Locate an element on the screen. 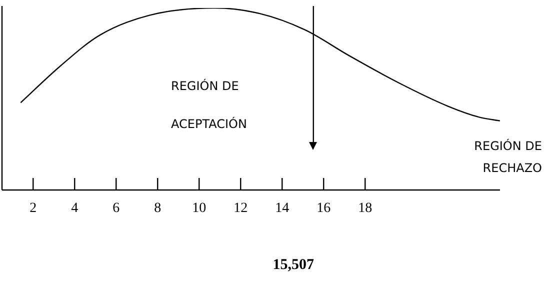  x-tick-label: 8 is located at coordinates (158, 208).